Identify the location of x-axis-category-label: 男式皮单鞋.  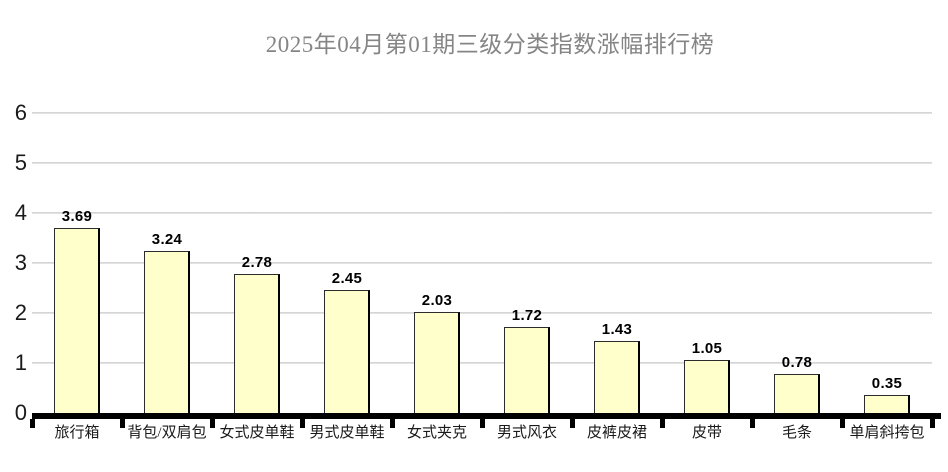
(347, 433).